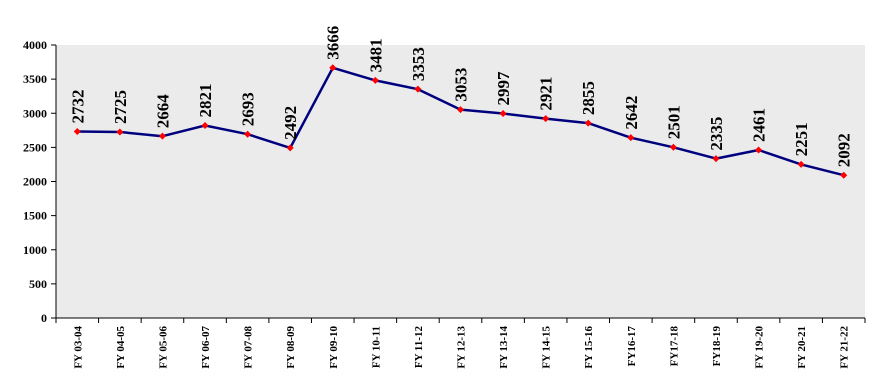 The width and height of the screenshot is (877, 391). What do you see at coordinates (419, 347) in the screenshot?
I see `x-tick-label: FY 11-12` at bounding box center [419, 347].